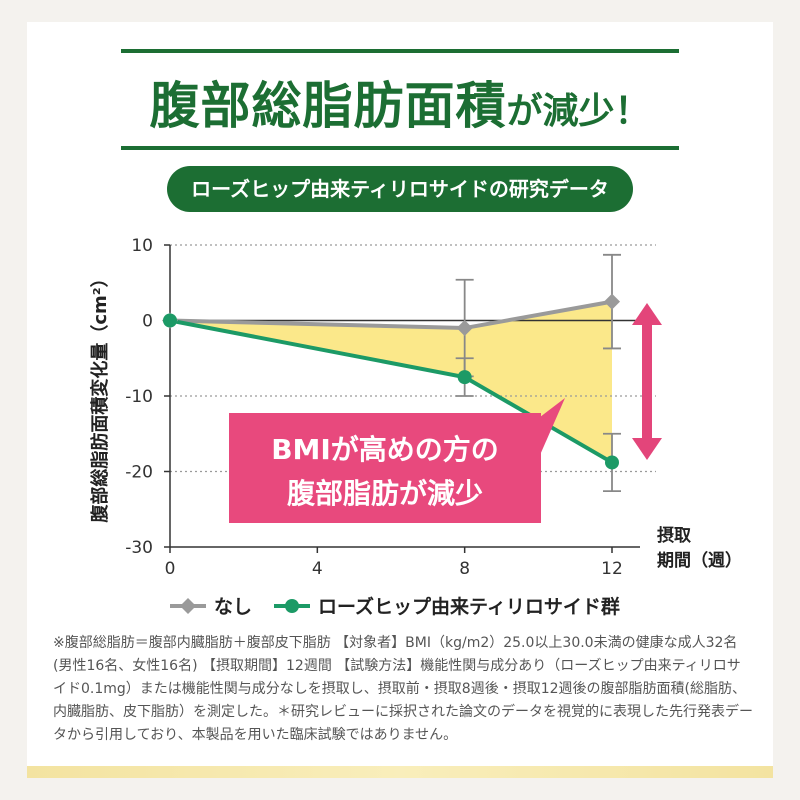 The width and height of the screenshot is (800, 800). I want to click on difference-area, so click(391, 382).